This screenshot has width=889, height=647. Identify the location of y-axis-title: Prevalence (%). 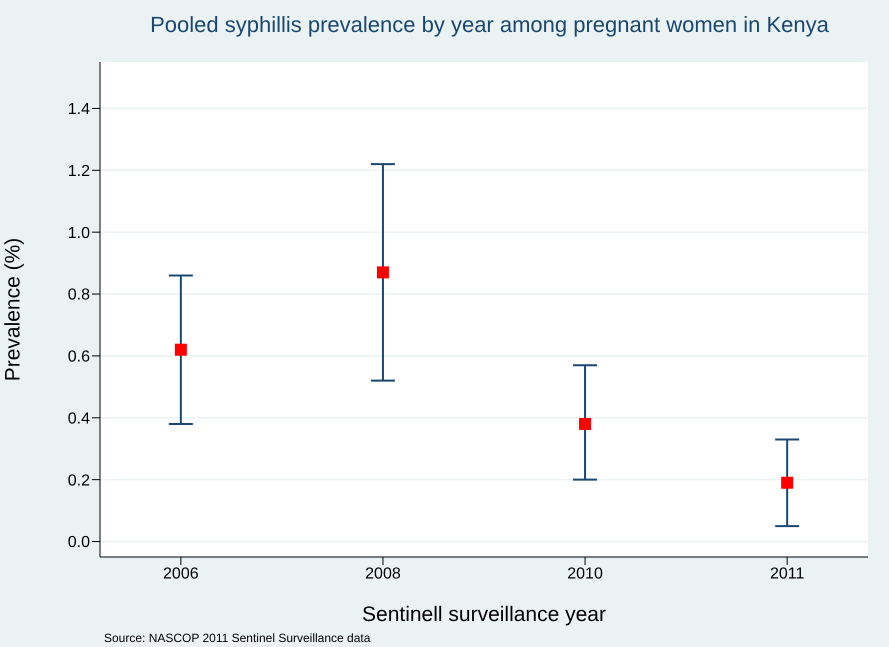
(12, 310).